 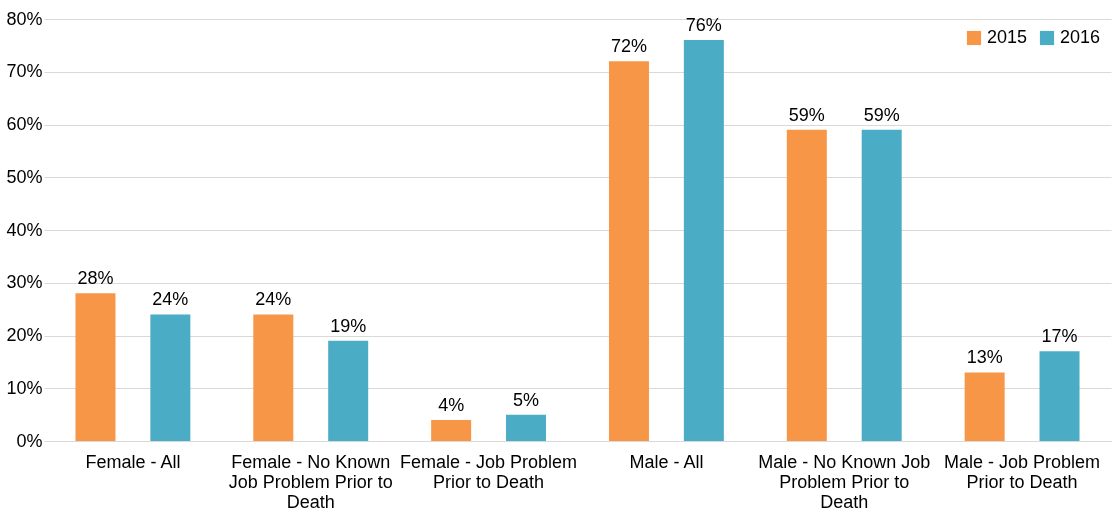 What do you see at coordinates (24, 124) in the screenshot?
I see `y-tick-label: 60%` at bounding box center [24, 124].